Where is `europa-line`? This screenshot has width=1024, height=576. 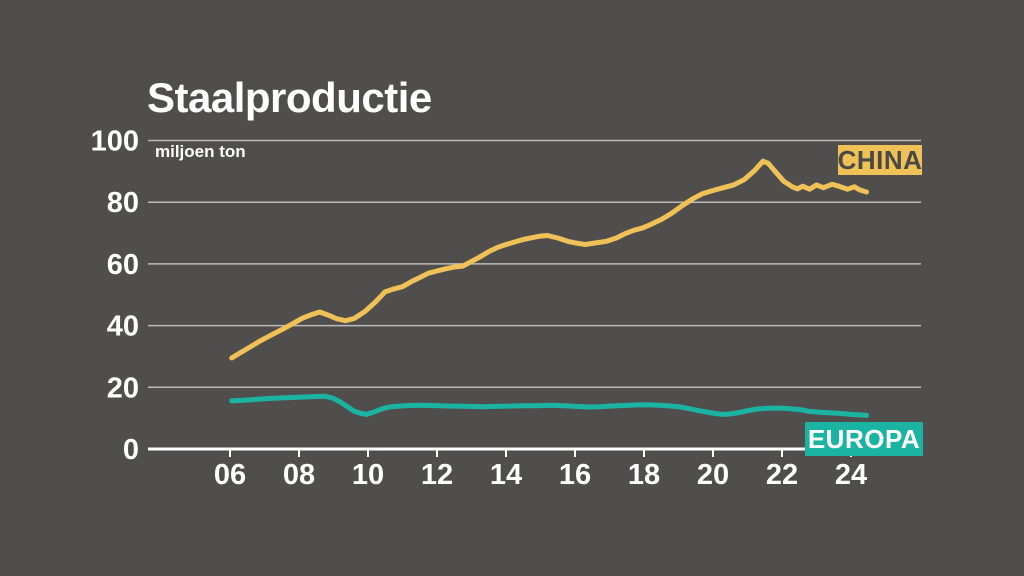
europa-line is located at coordinates (549, 405).